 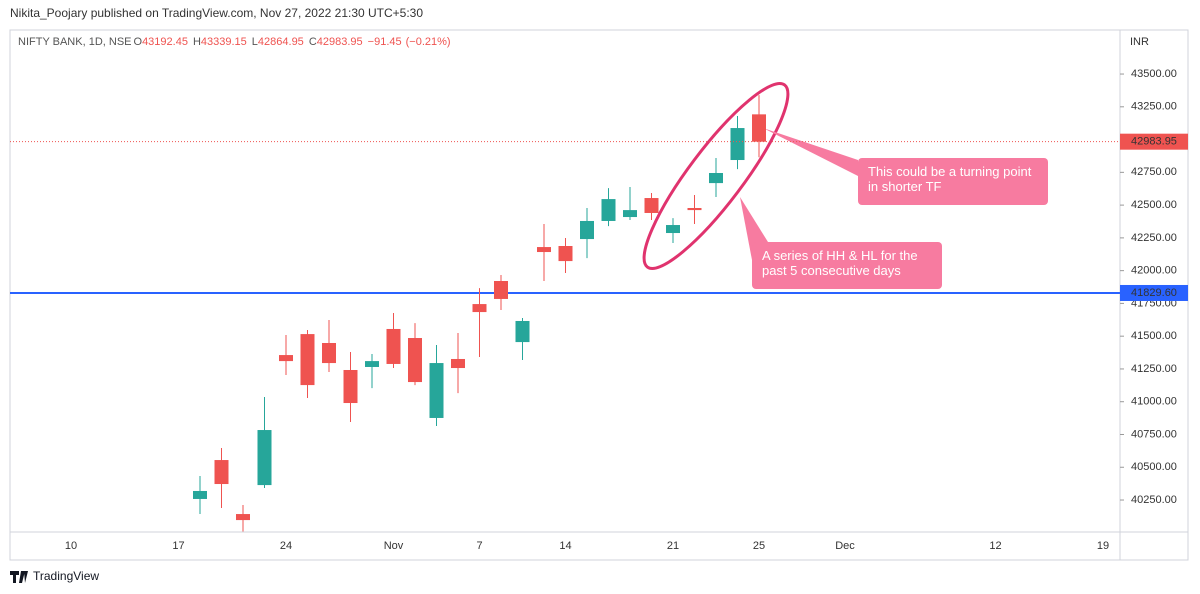 What do you see at coordinates (1154, 271) in the screenshot?
I see `y-tick-label: 42000.00` at bounding box center [1154, 271].